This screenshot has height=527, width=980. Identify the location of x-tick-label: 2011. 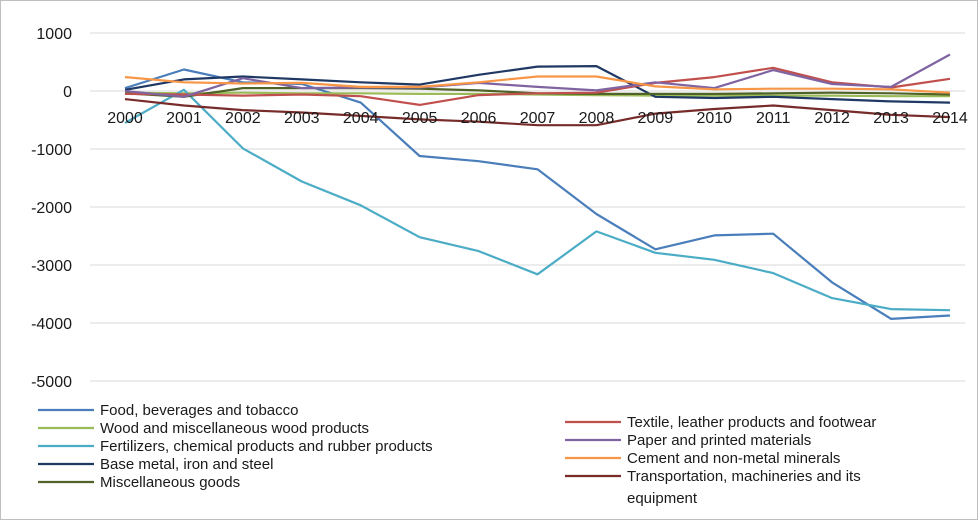
(773, 118).